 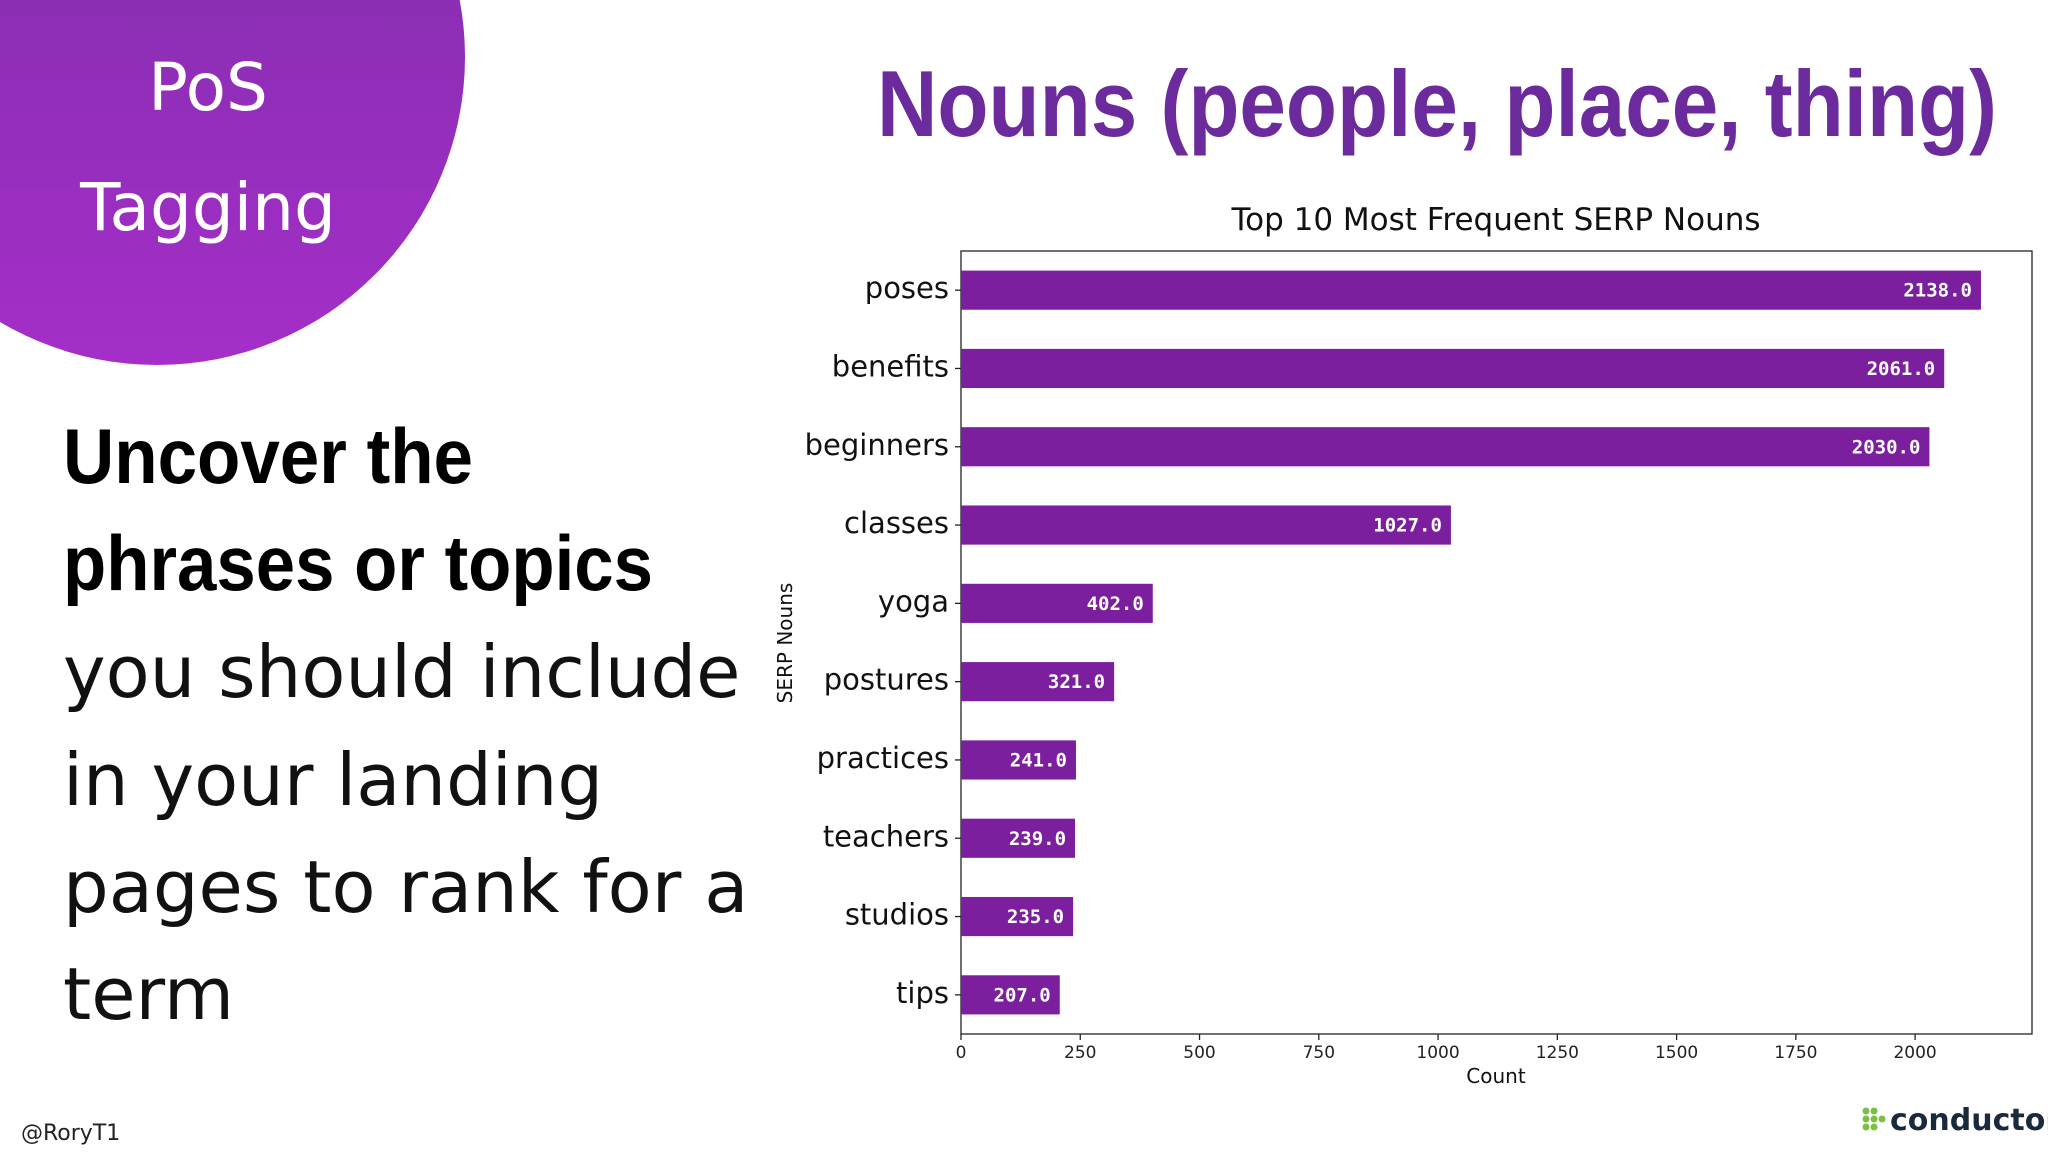 I want to click on value-label: 402.0, so click(x=1115, y=604).